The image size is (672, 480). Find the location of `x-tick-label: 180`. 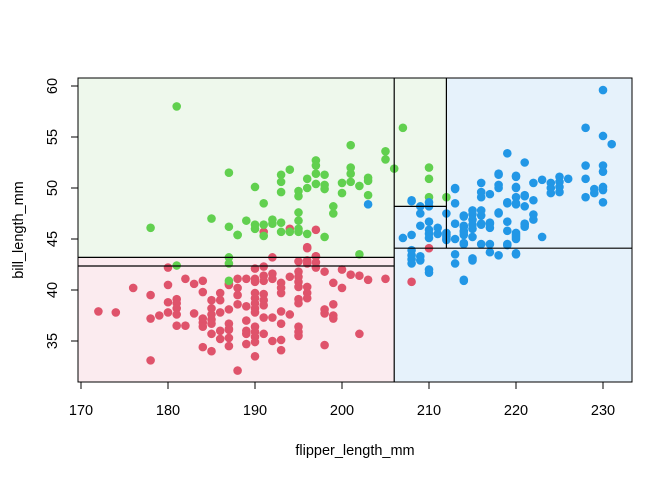

x-tick-label: 180 is located at coordinates (168, 411).